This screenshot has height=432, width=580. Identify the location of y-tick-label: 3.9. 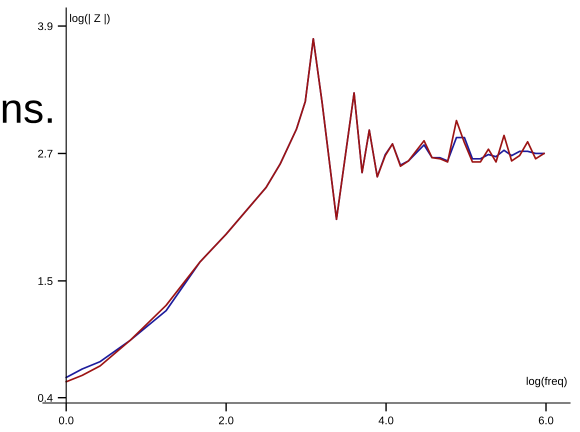
(45, 26).